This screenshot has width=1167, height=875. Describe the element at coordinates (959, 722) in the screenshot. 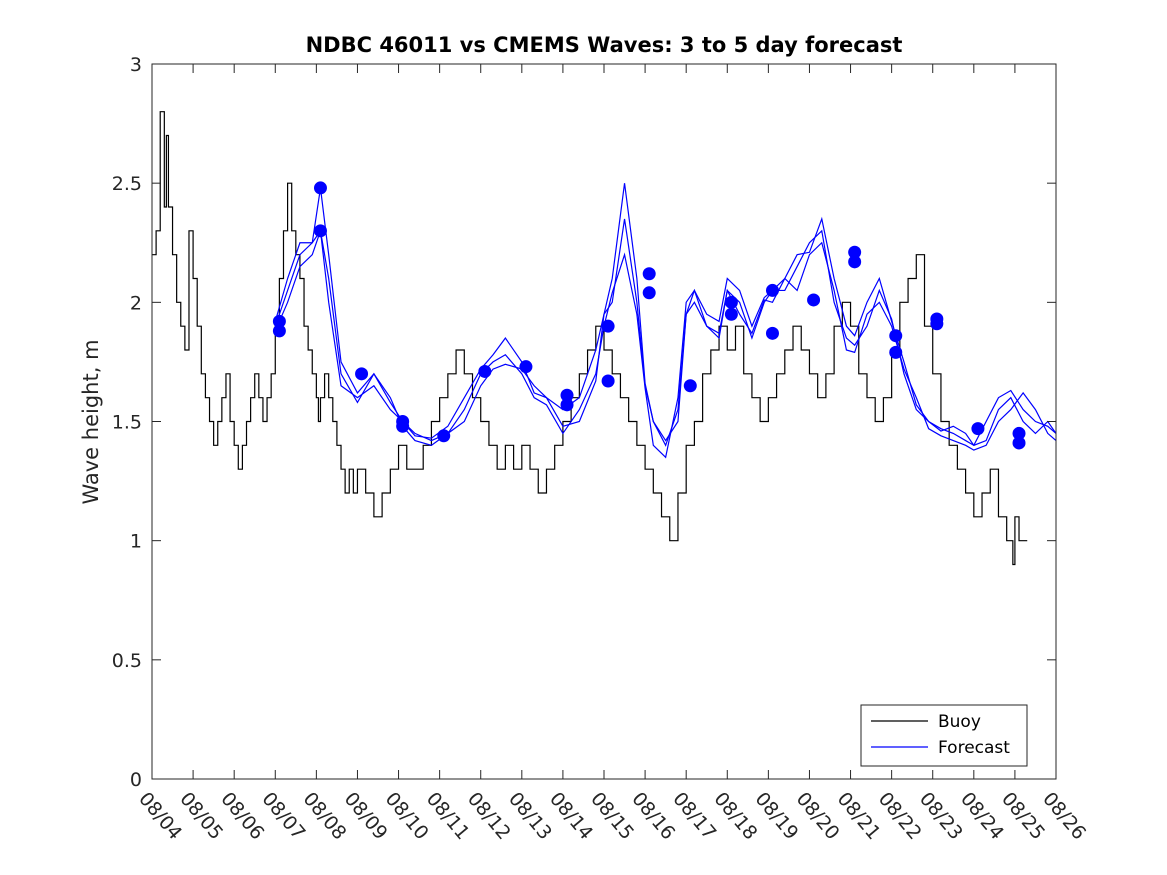

I see `legend-buoy-label: Buoy` at that location.